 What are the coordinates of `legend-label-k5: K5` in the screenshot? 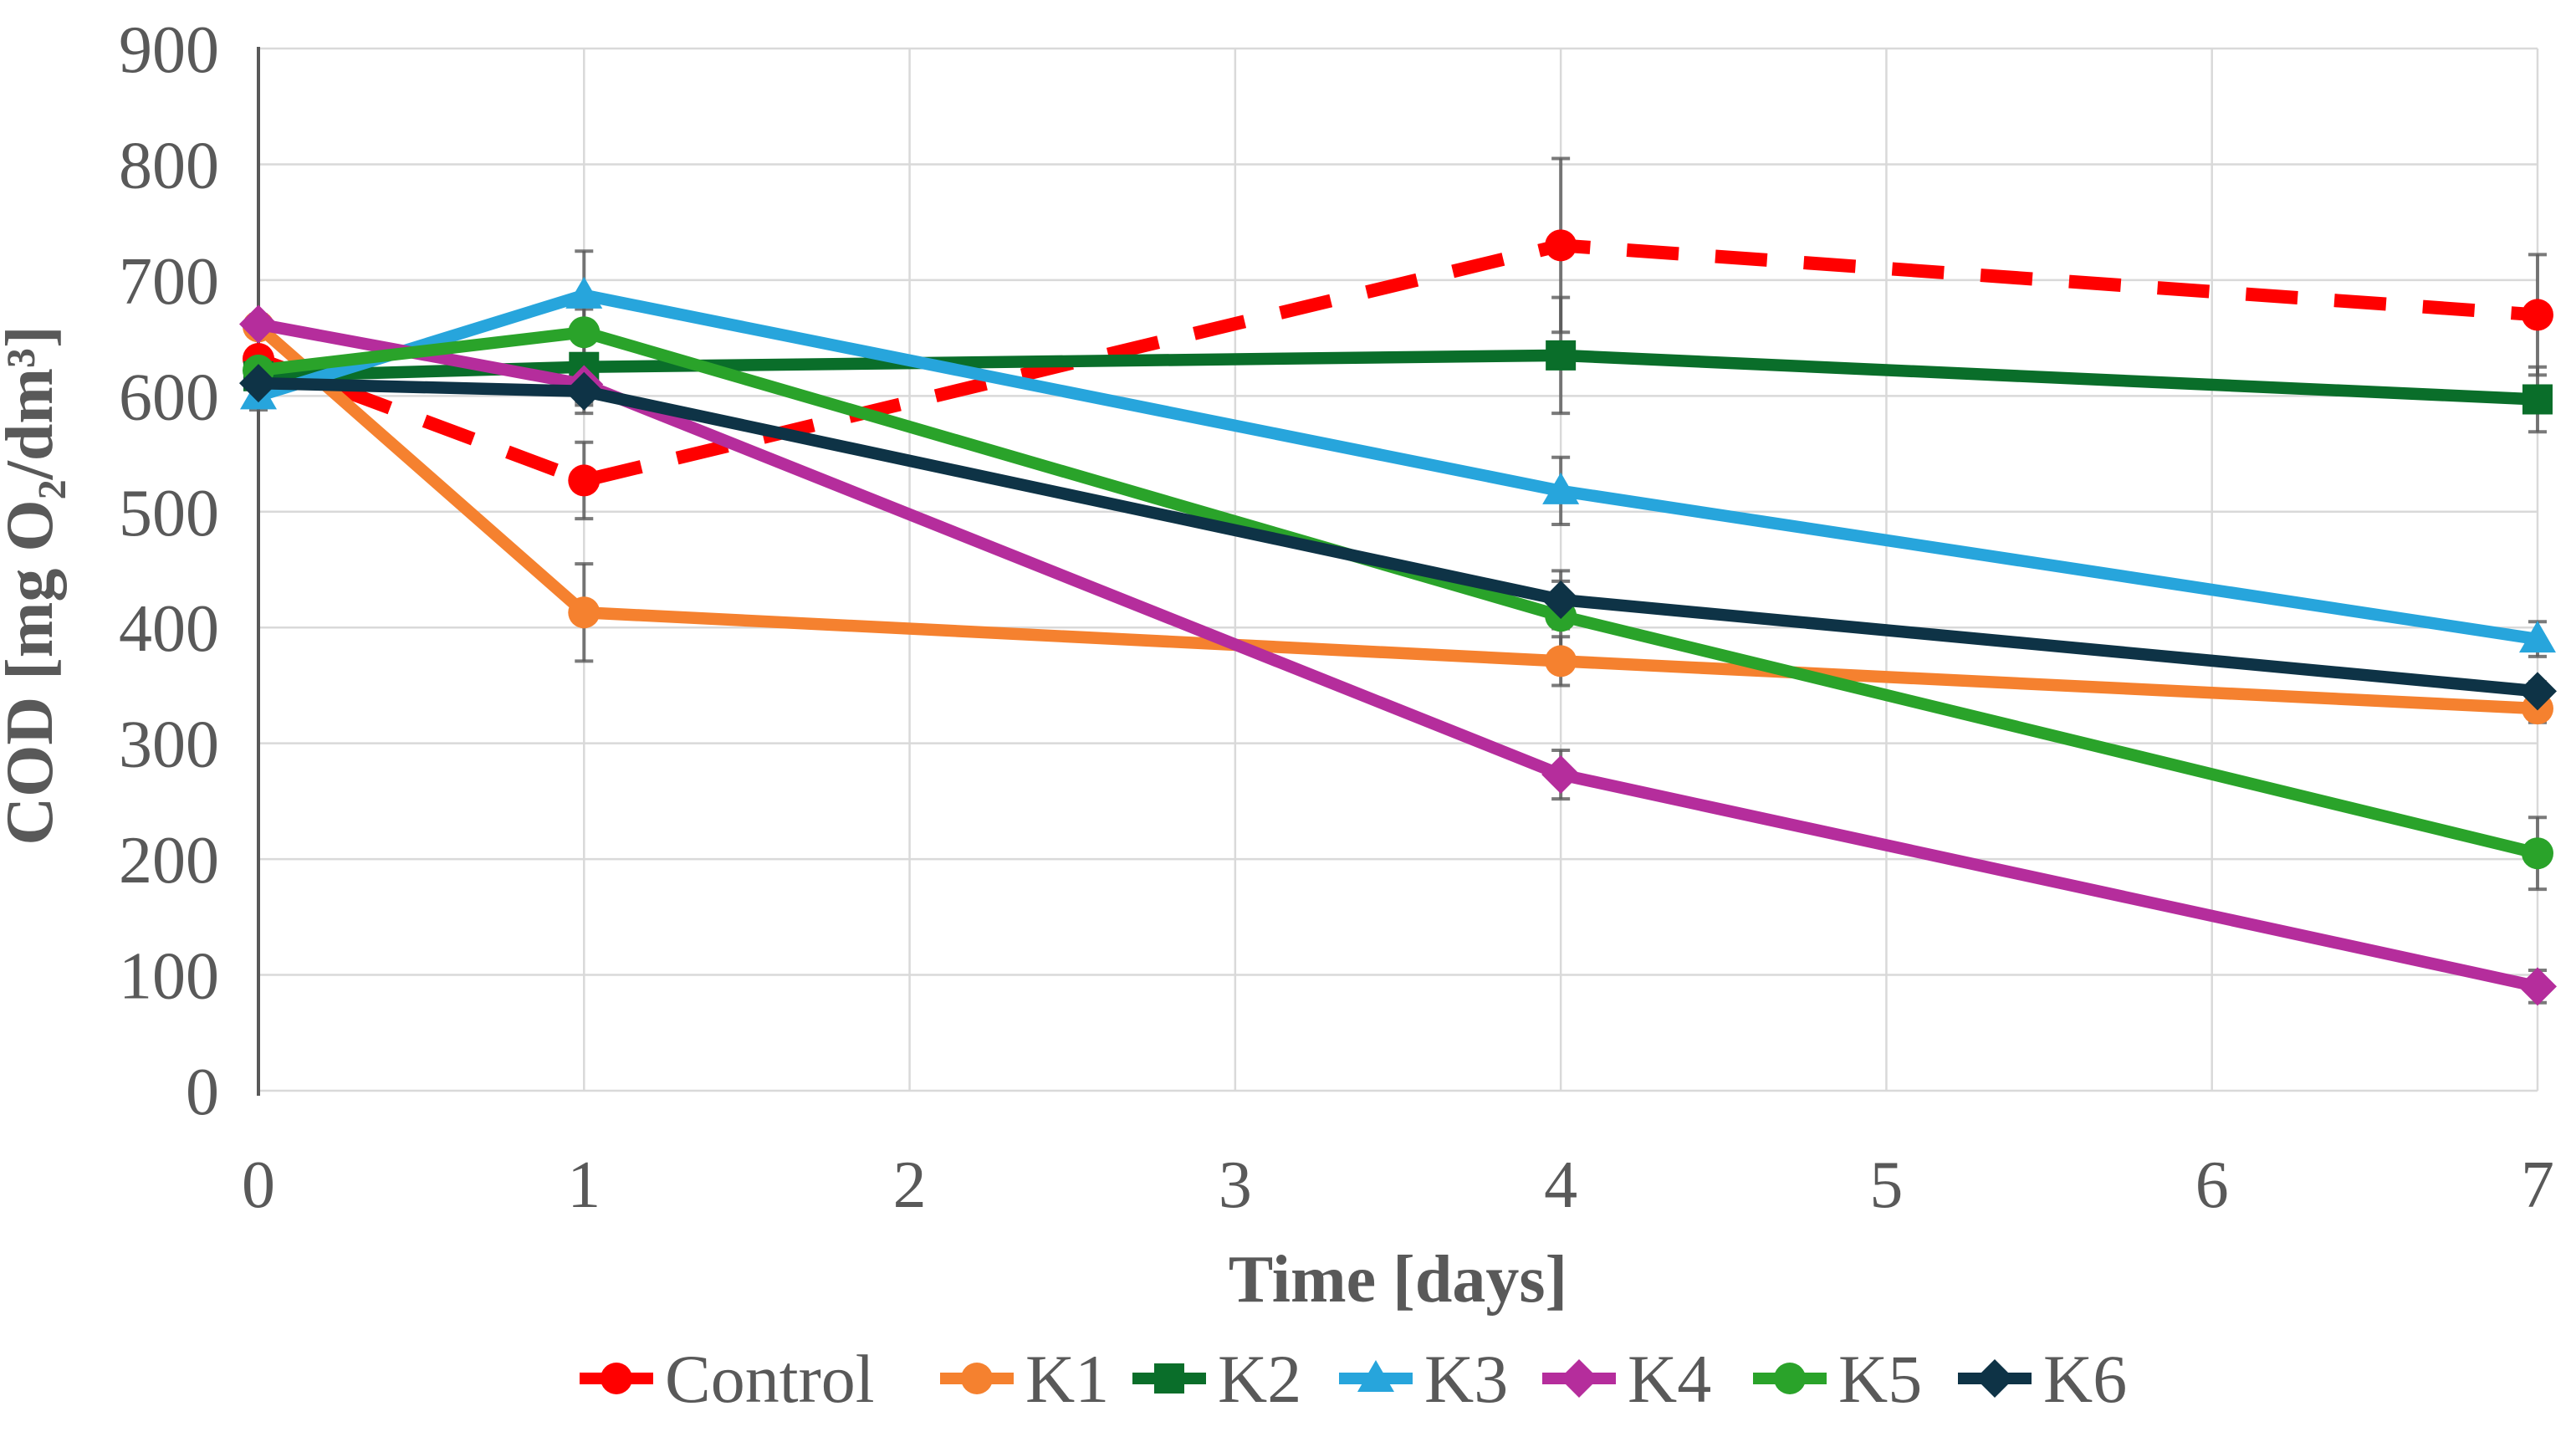 It's located at (1880, 1379).